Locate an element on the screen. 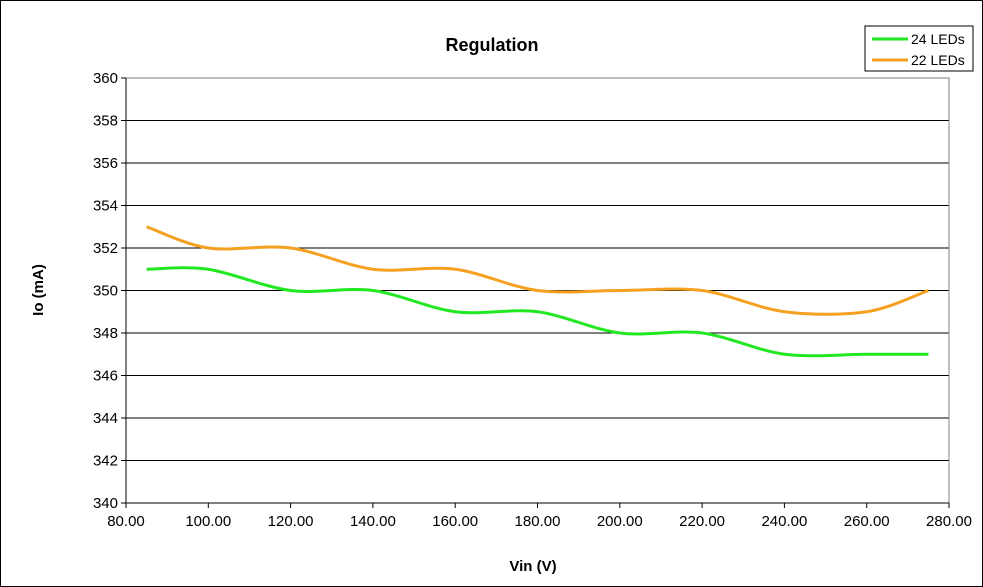  x-tick-label: 140.00 is located at coordinates (373, 521).